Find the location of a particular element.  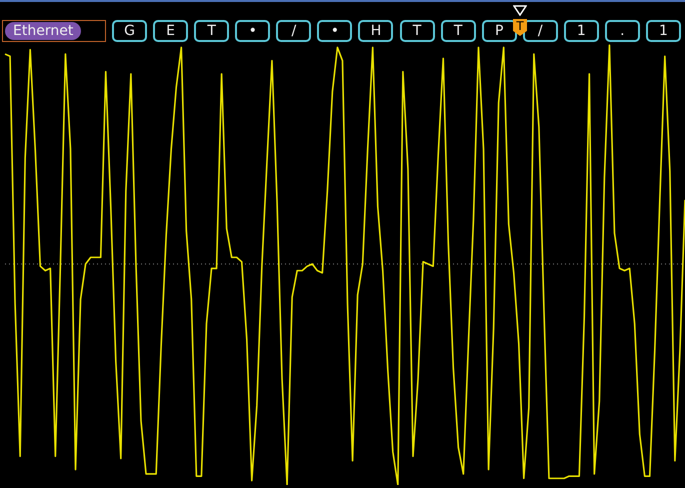

text: H is located at coordinates (376, 31).